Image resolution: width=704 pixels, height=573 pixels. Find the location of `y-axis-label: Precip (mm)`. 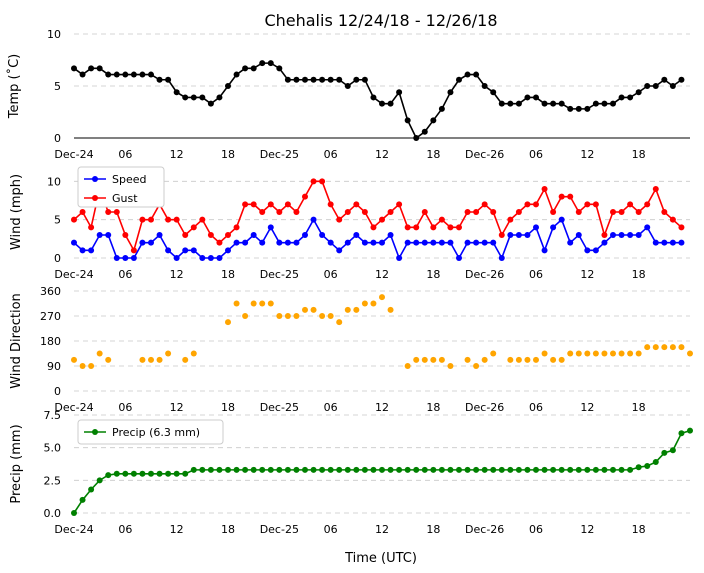

y-axis-label: Precip (mm) is located at coordinates (16, 463).